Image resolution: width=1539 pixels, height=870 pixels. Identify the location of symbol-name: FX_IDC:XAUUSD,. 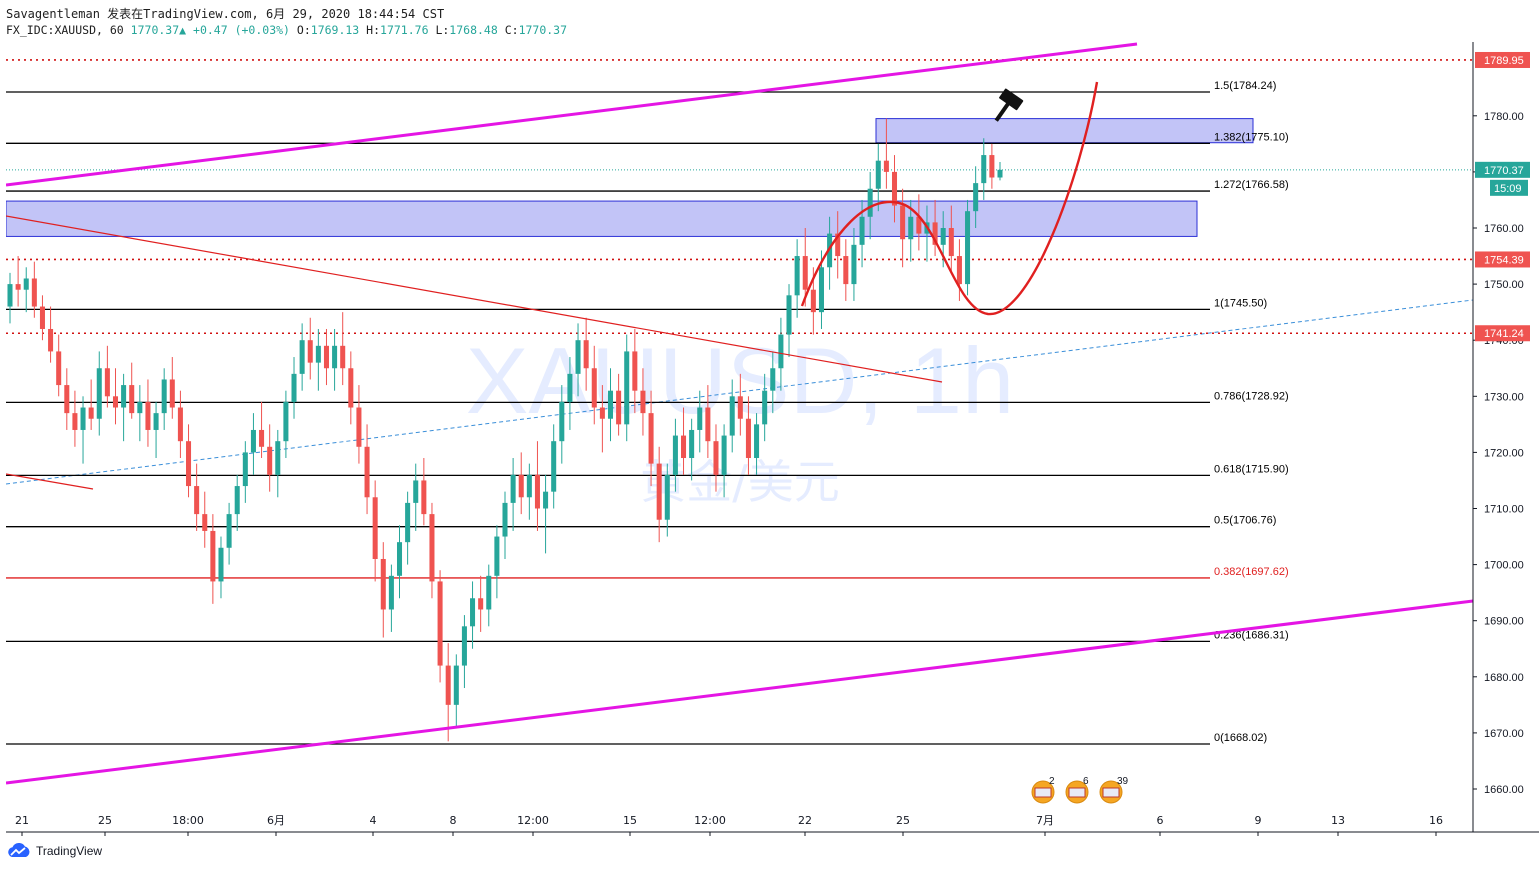
(54, 30).